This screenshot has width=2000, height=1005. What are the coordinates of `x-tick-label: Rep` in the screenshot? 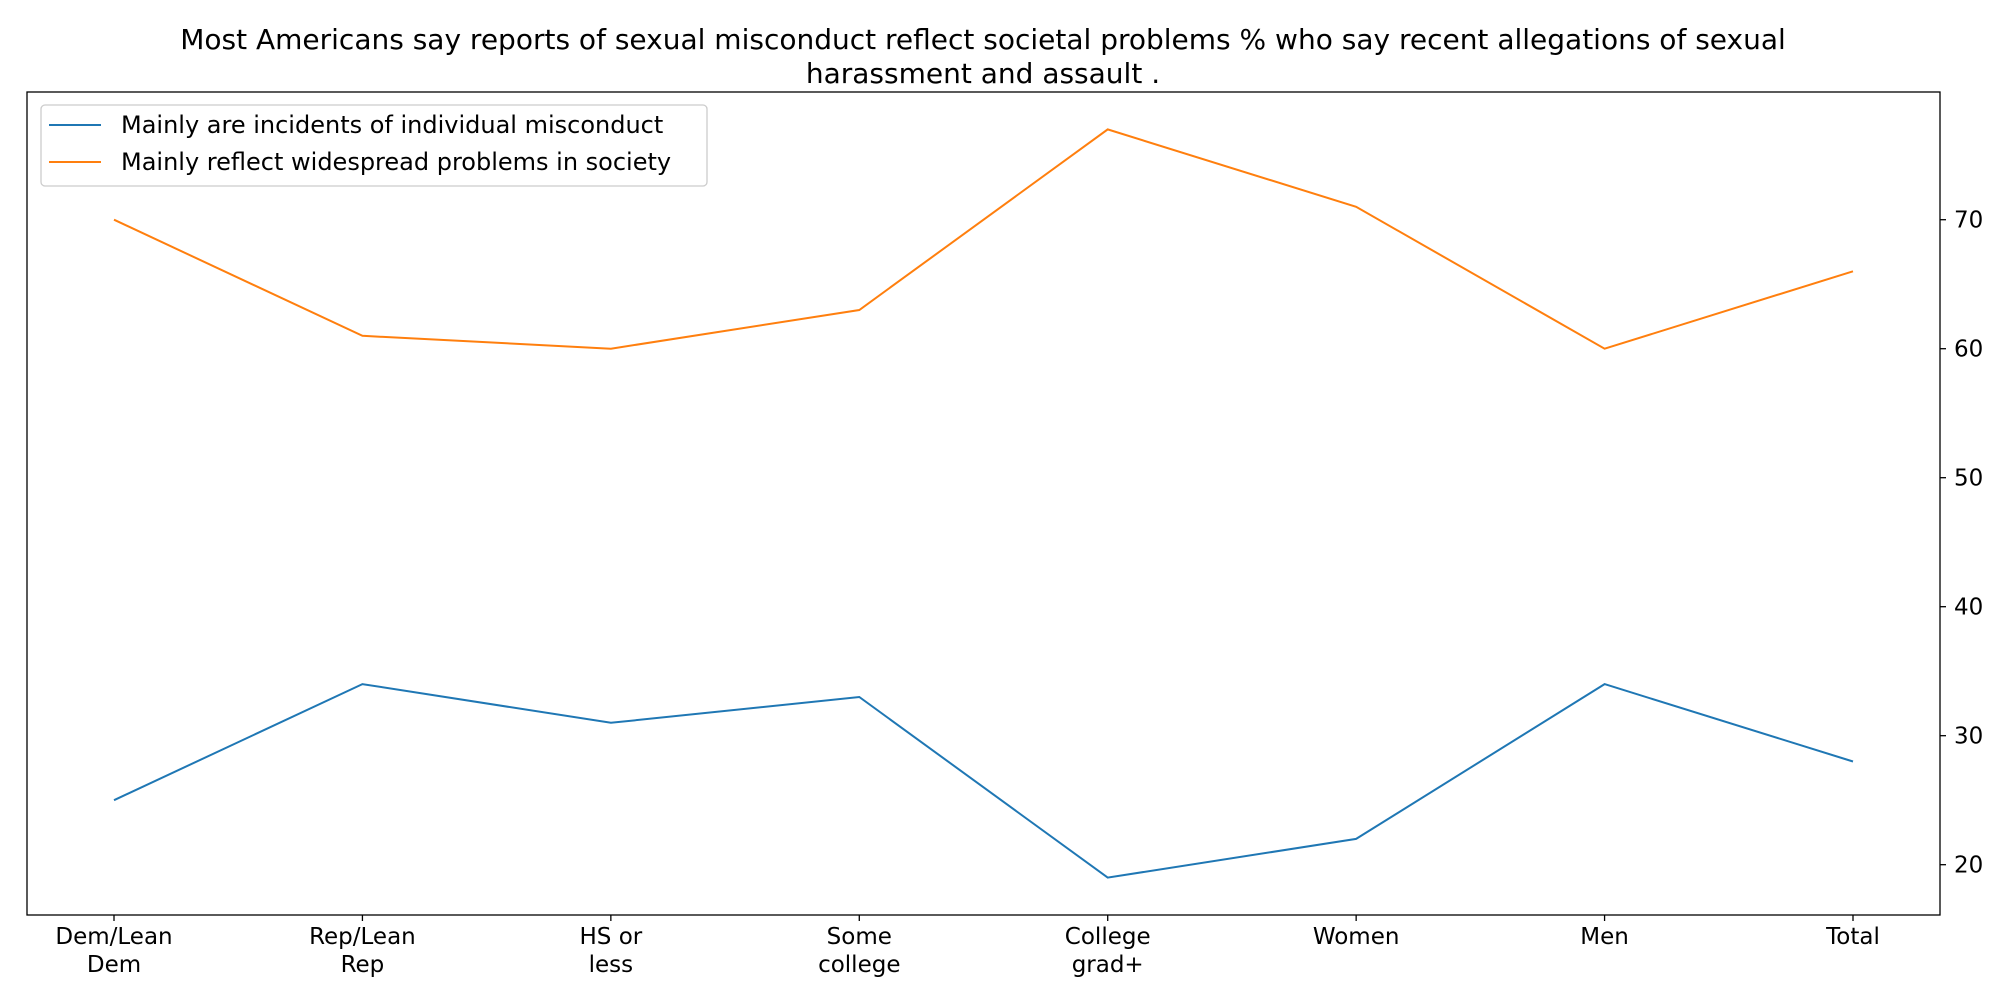 It's located at (363, 965).